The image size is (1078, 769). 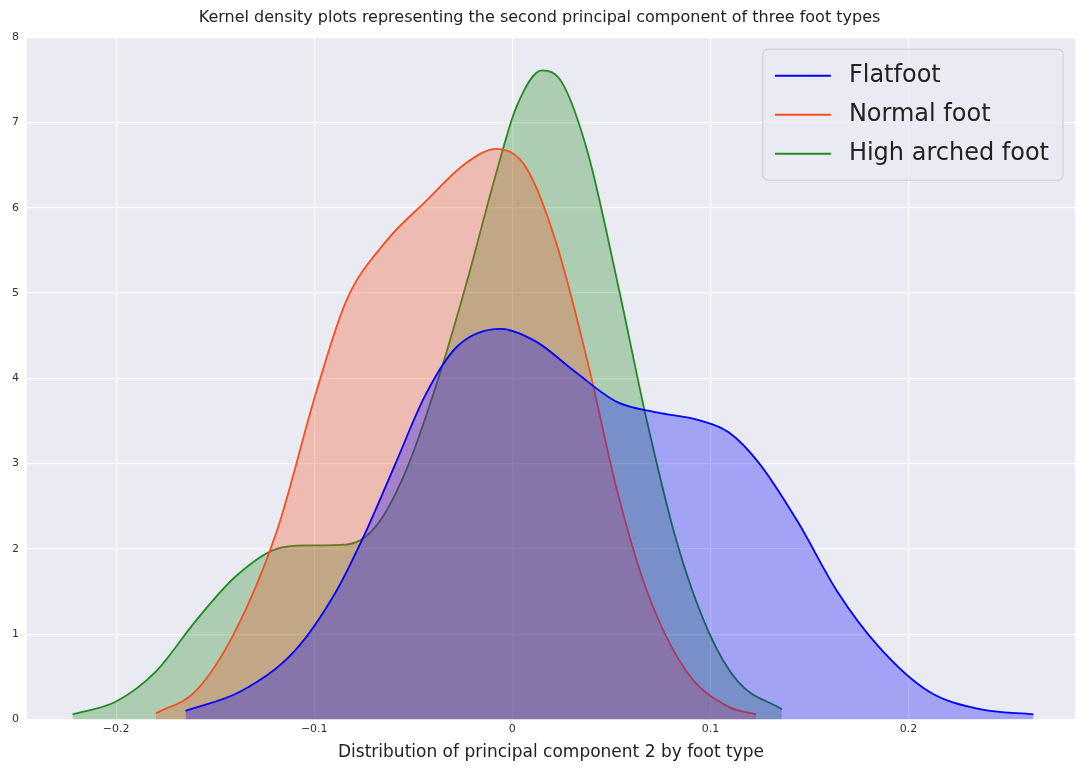 What do you see at coordinates (15, 378) in the screenshot?
I see `y-tick-label: 4` at bounding box center [15, 378].